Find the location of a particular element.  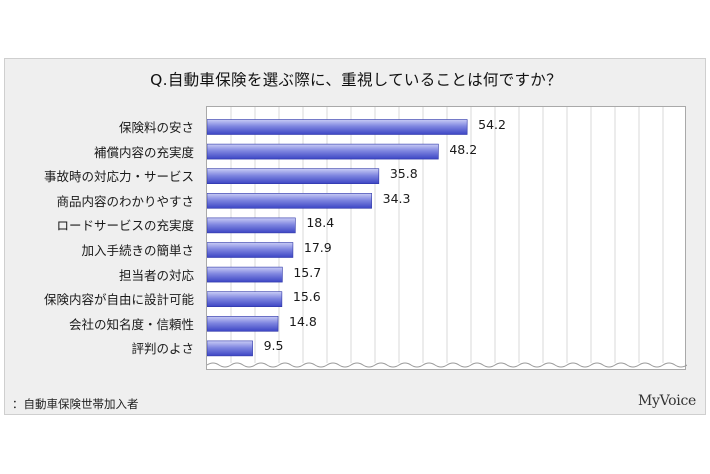

chart-title: Q.自動車保険を選ぶ際に、重視していることは何ですか？ is located at coordinates (356, 80).